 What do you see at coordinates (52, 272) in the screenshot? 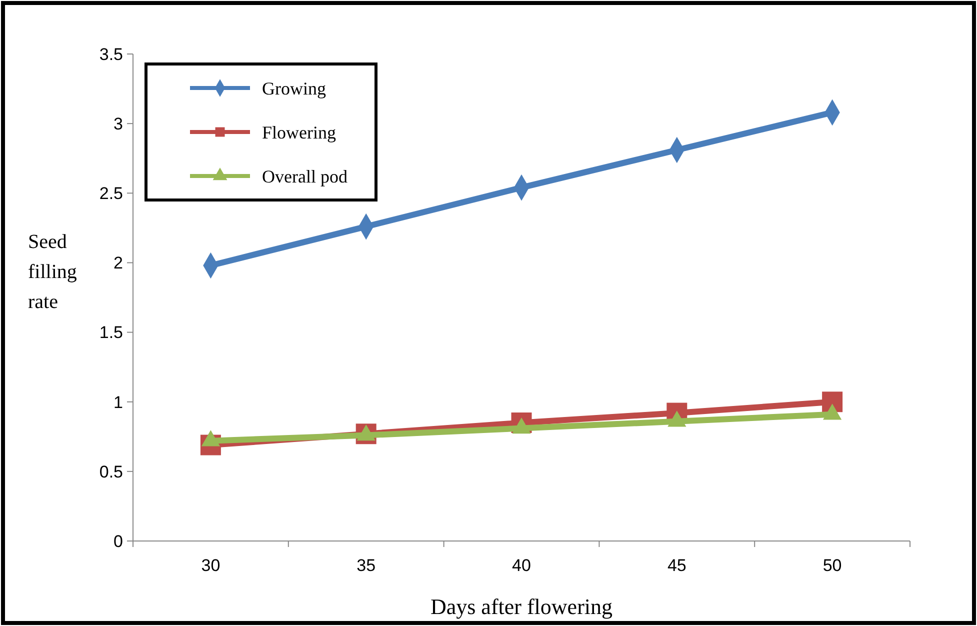
I see `y-axis-title: Seed filling rate` at bounding box center [52, 272].